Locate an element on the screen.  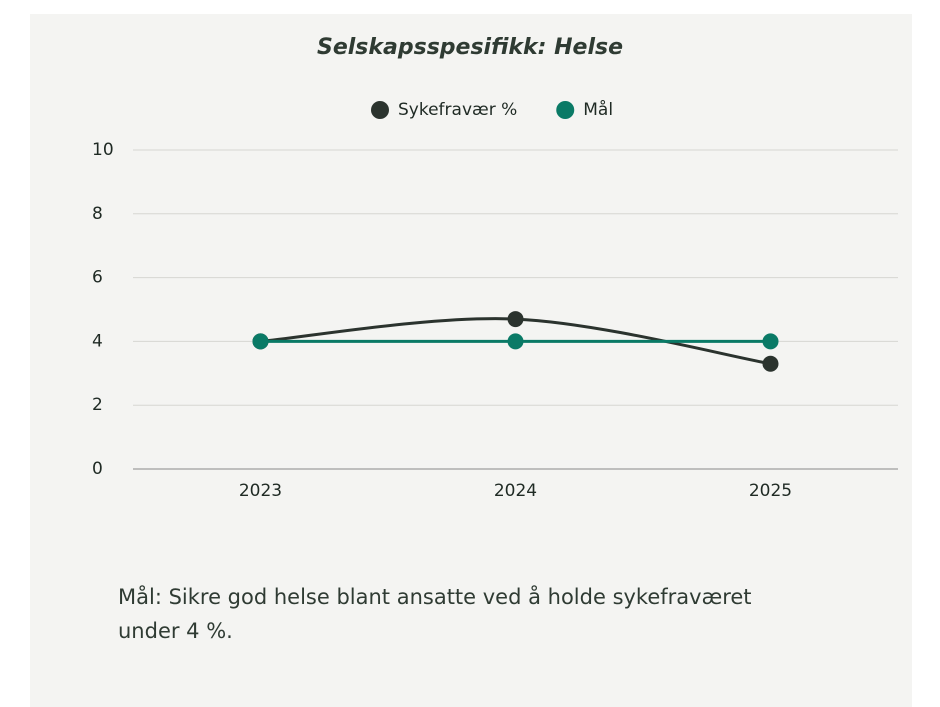
y-tick-label: 8 is located at coordinates (97, 214).